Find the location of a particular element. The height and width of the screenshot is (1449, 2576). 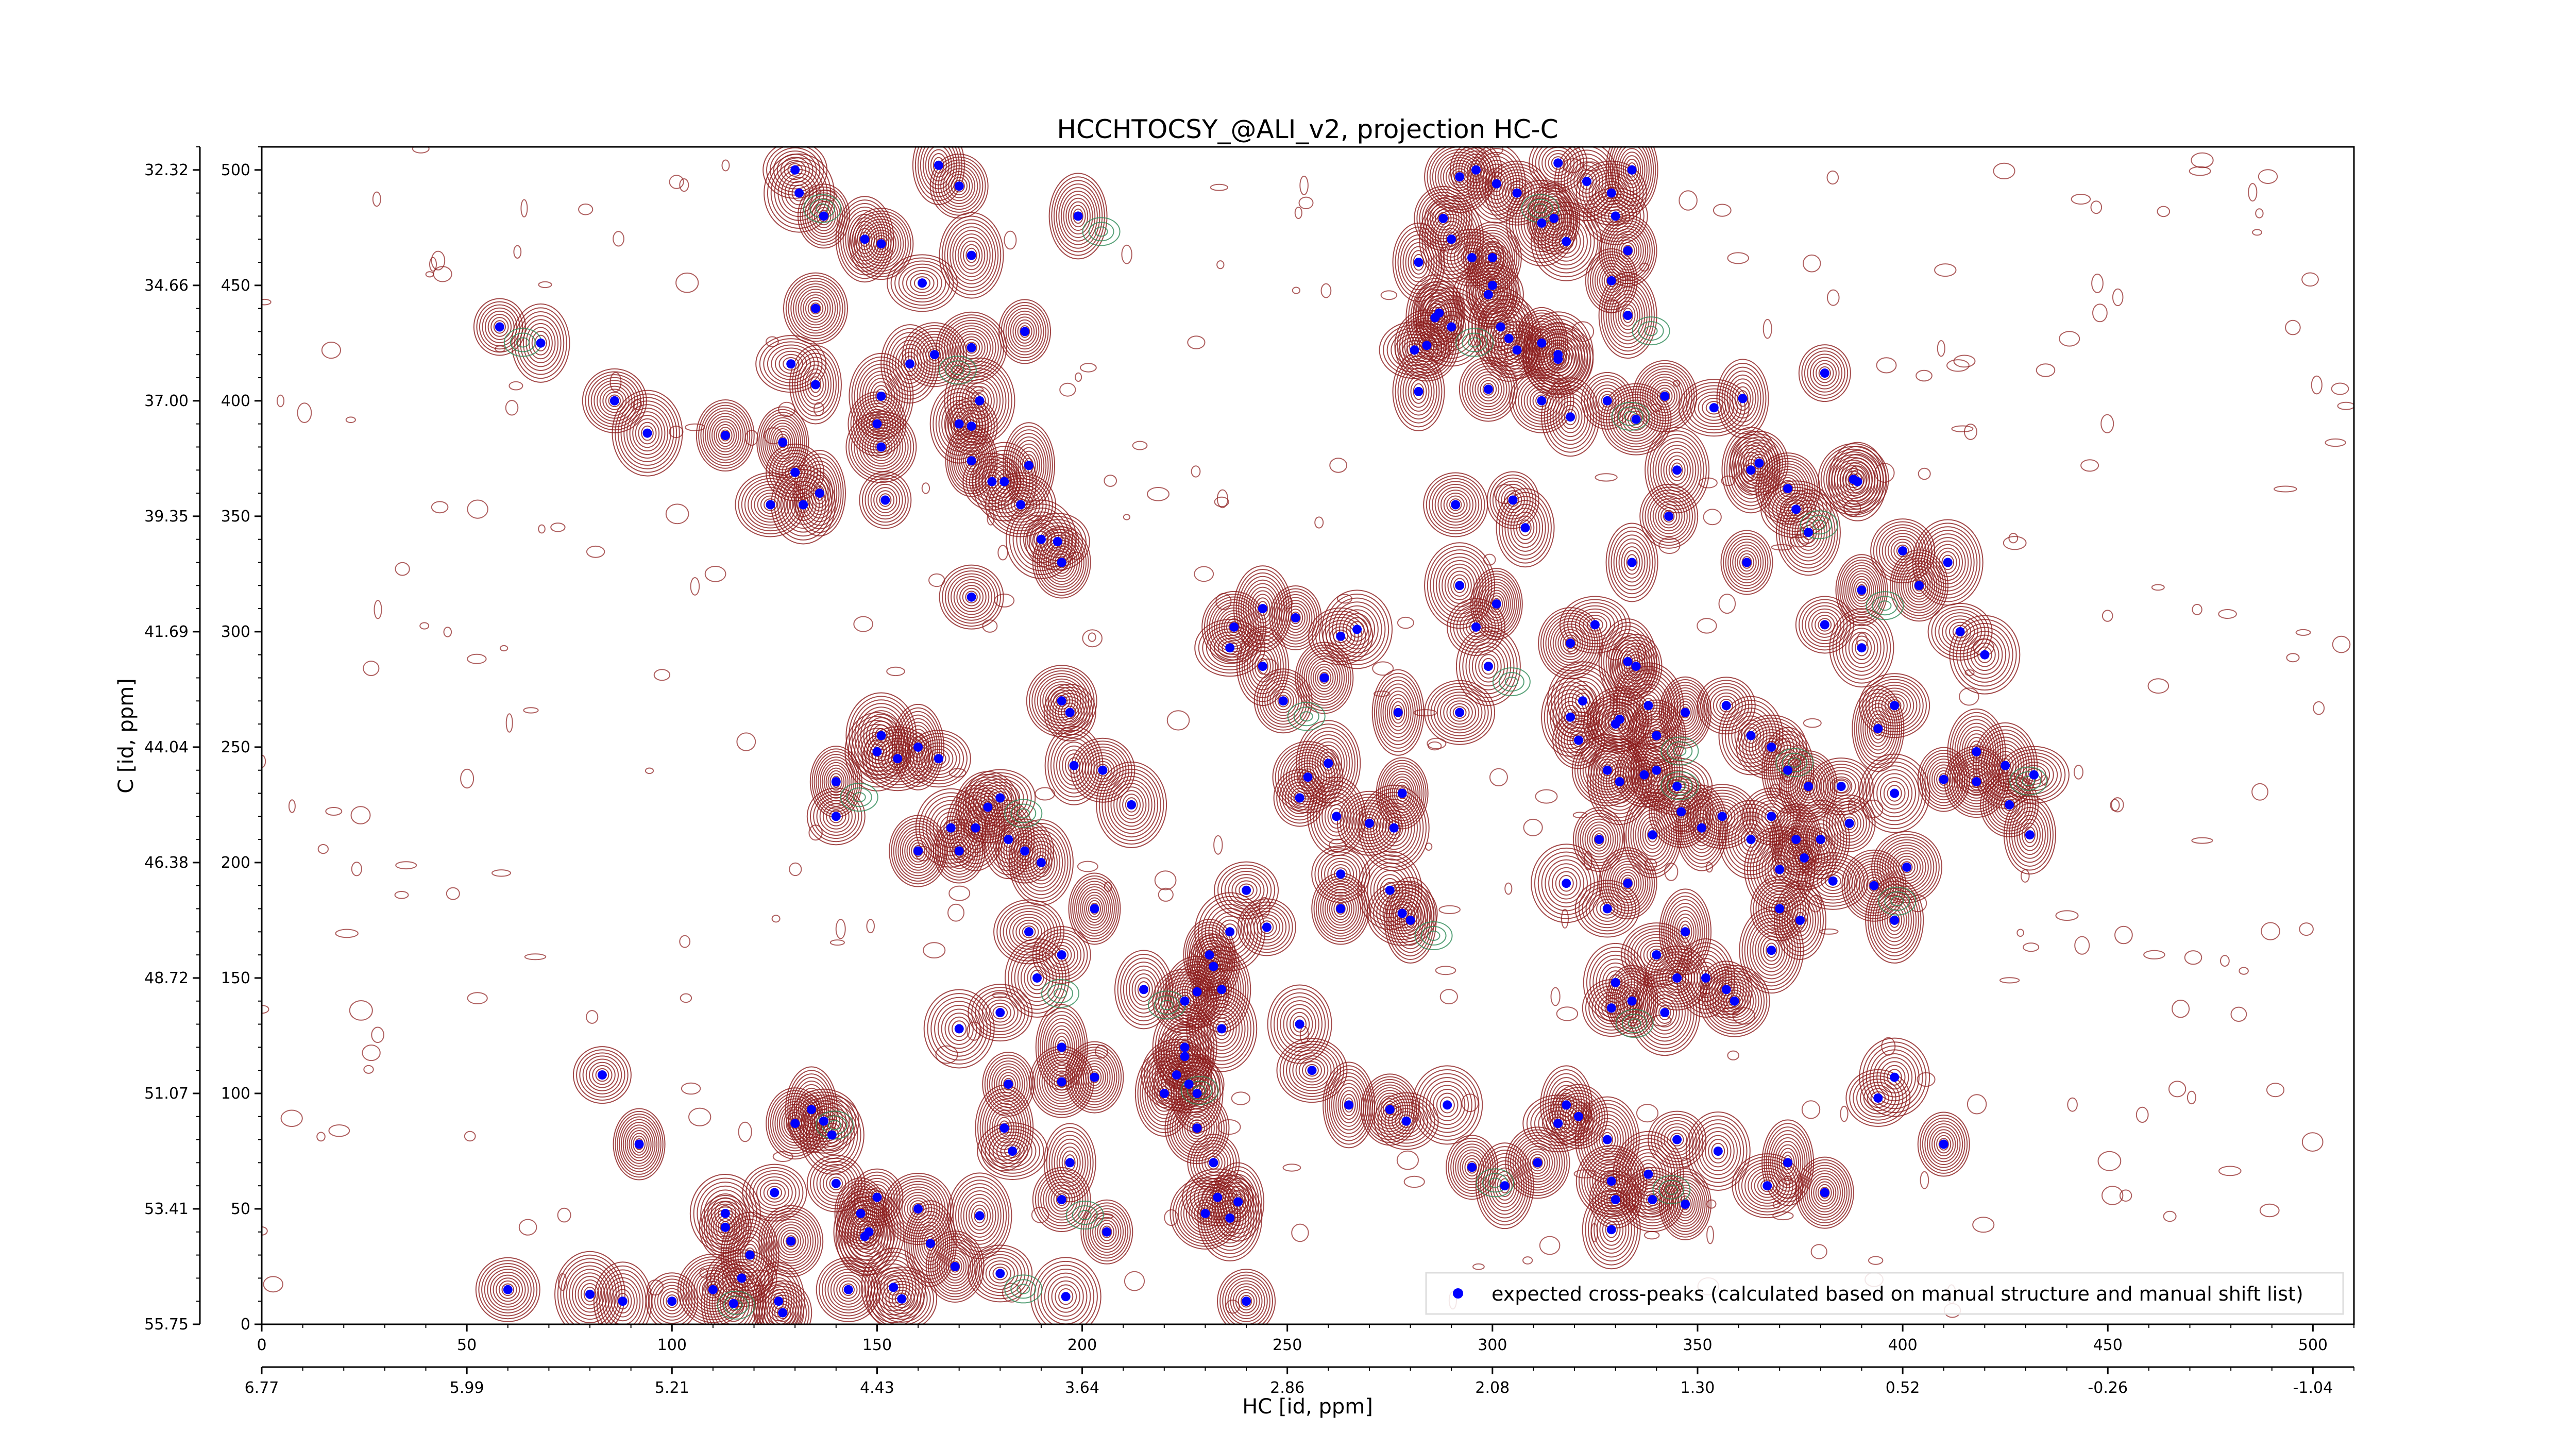

y-ppm-tick-label: 51.07 is located at coordinates (167, 1094).